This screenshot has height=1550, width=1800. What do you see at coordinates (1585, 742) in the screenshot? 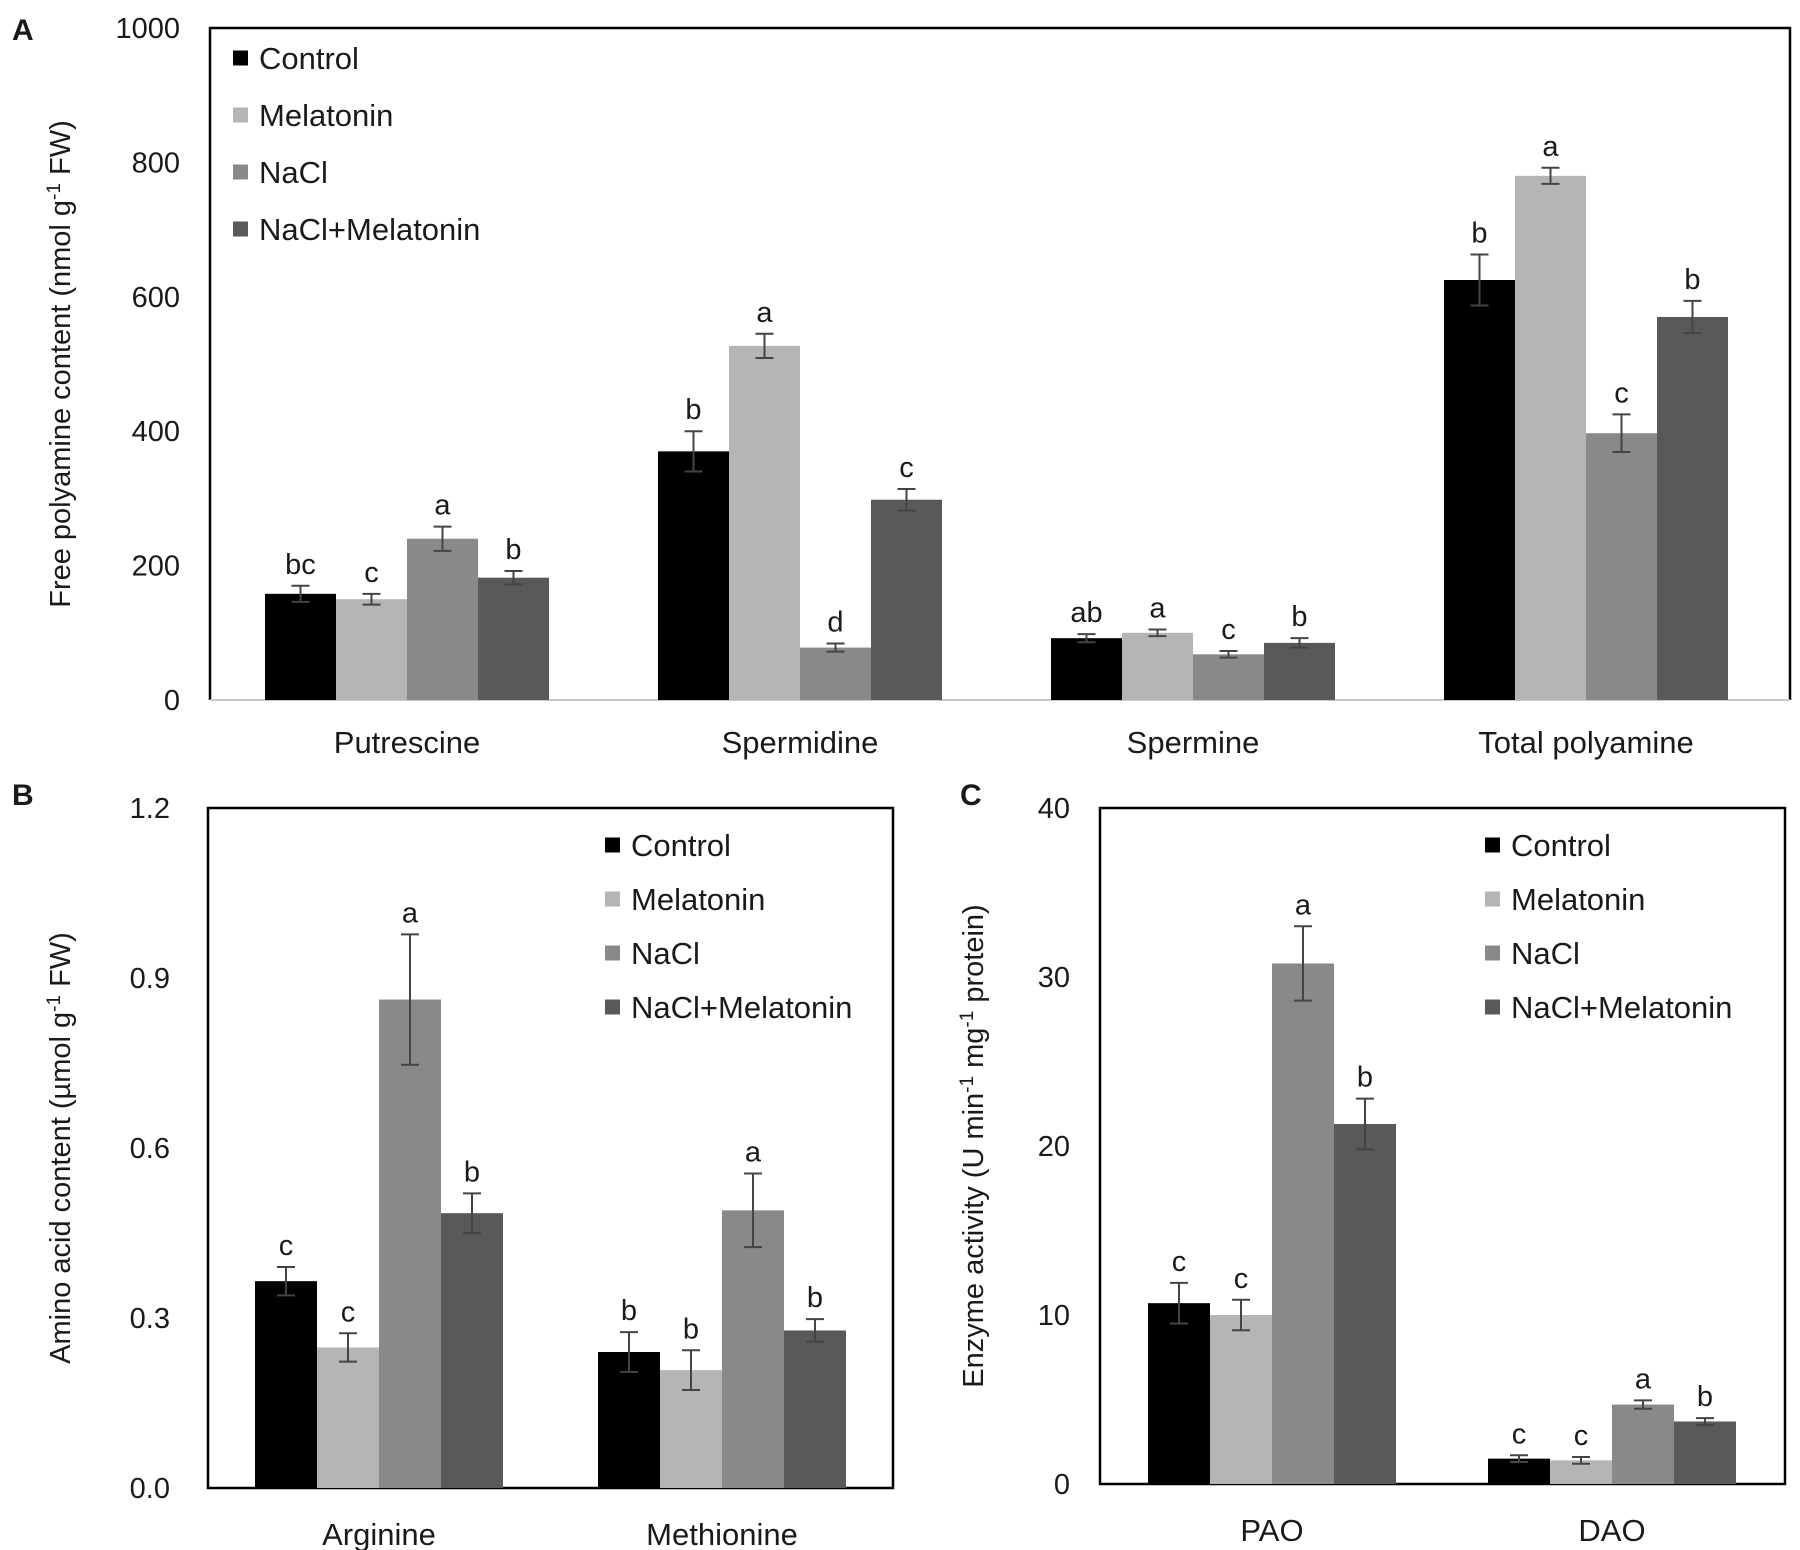
I see `category-label: Total polyamine` at bounding box center [1585, 742].